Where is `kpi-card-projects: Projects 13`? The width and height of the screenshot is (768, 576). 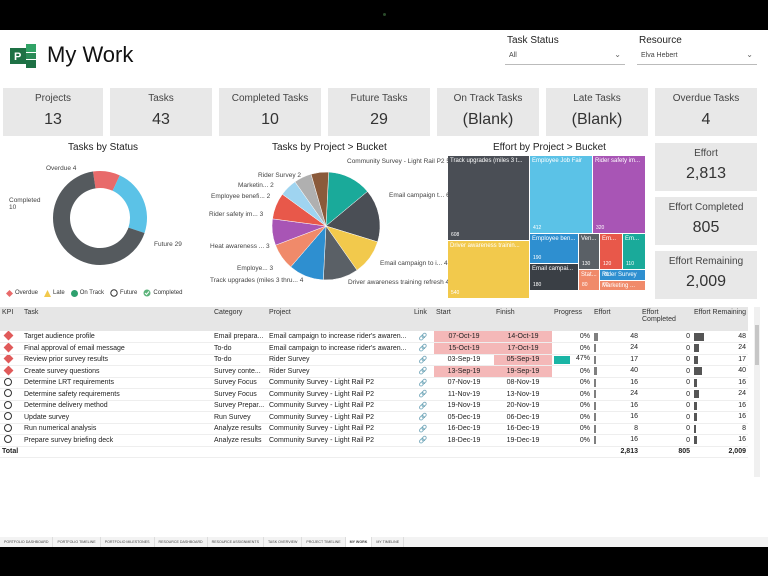 kpi-card-projects: Projects 13 is located at coordinates (53, 112).